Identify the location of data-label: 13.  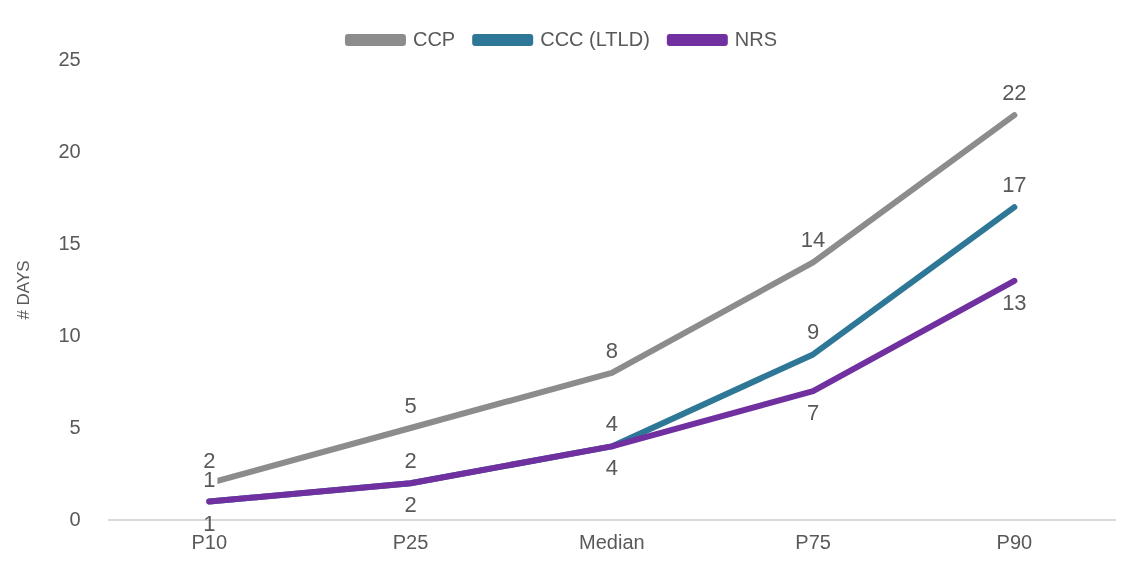
(1014, 302).